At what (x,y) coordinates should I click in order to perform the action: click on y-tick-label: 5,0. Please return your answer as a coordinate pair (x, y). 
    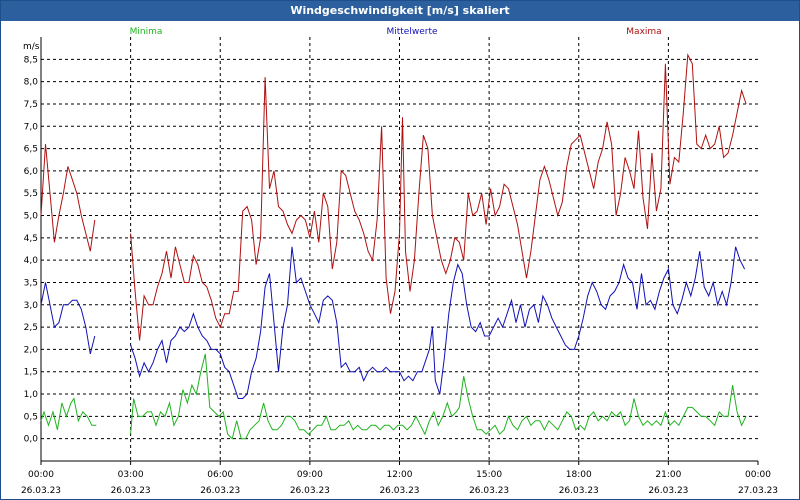
    Looking at the image, I should click on (31, 217).